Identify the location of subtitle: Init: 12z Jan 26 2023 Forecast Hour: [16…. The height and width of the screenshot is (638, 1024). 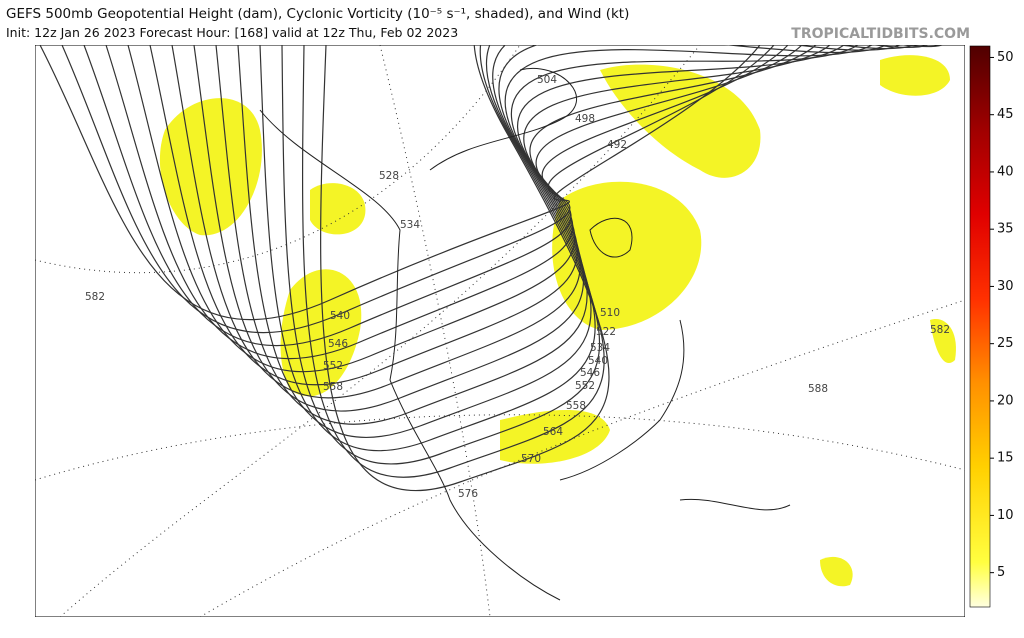
(232, 32).